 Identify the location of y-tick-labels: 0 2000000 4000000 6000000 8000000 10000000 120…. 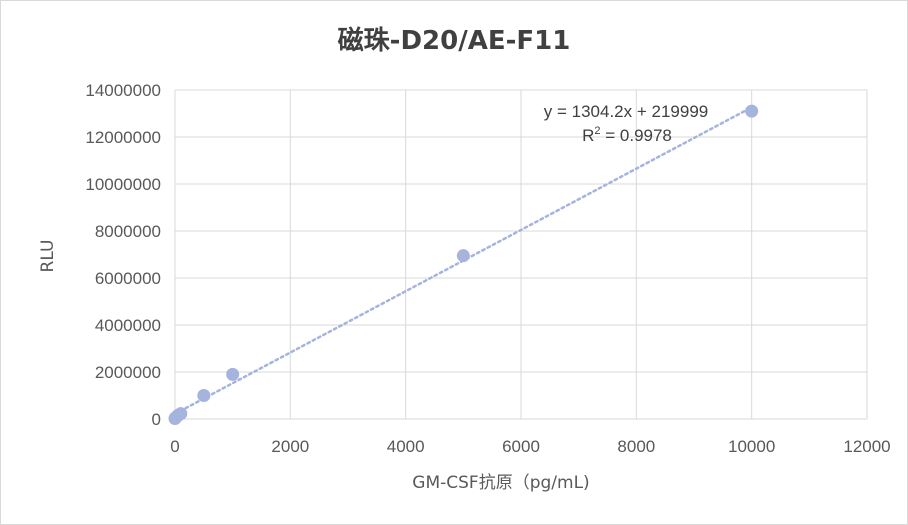
(123, 255).